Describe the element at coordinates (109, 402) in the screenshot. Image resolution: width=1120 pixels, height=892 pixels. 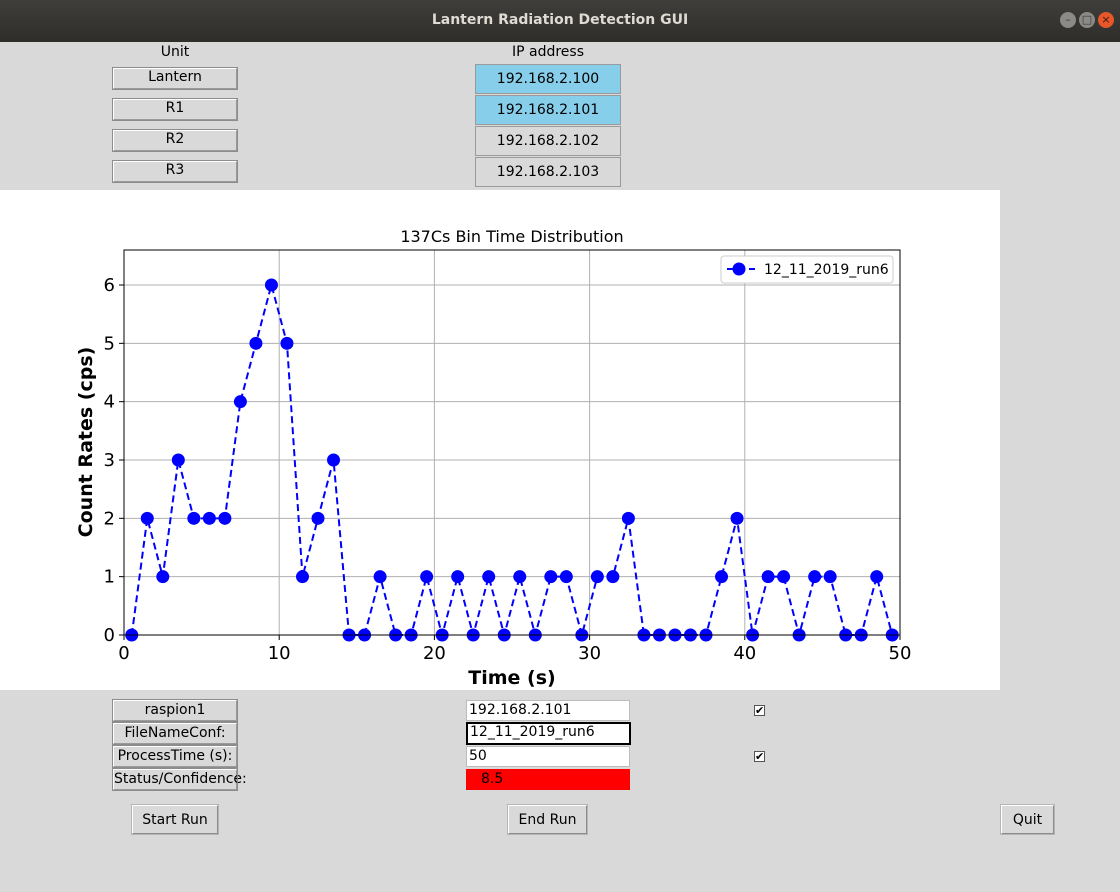
I see `y-tick-label: 4` at that location.